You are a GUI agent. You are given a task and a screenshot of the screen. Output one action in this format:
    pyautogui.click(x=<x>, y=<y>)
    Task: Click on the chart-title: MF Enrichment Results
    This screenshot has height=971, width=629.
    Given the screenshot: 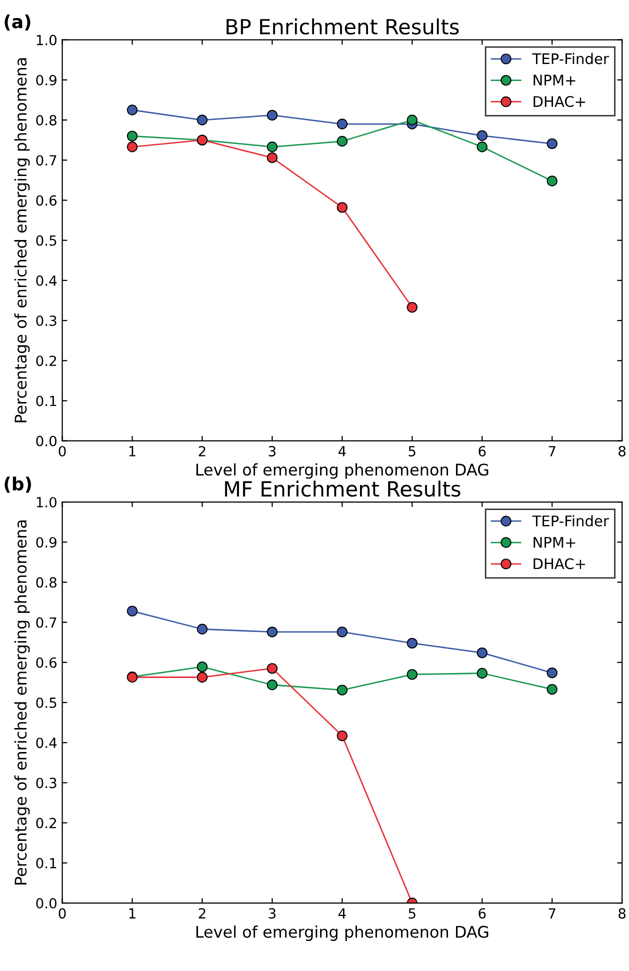 What is the action you would take?
    pyautogui.click(x=342, y=488)
    